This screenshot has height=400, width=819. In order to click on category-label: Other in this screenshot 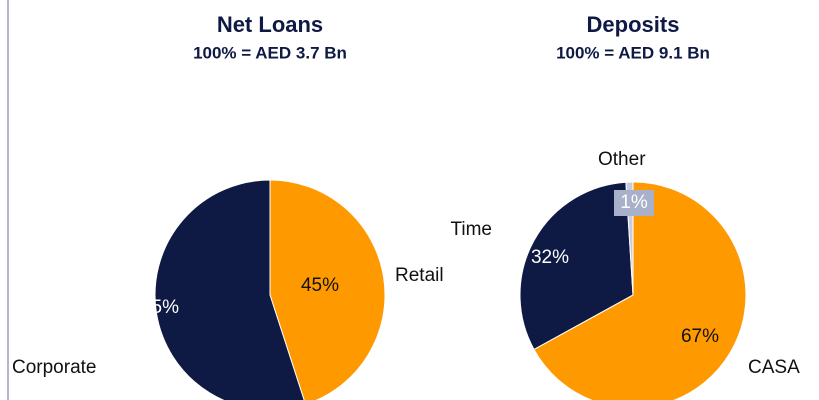, I will do `click(622, 159)`.